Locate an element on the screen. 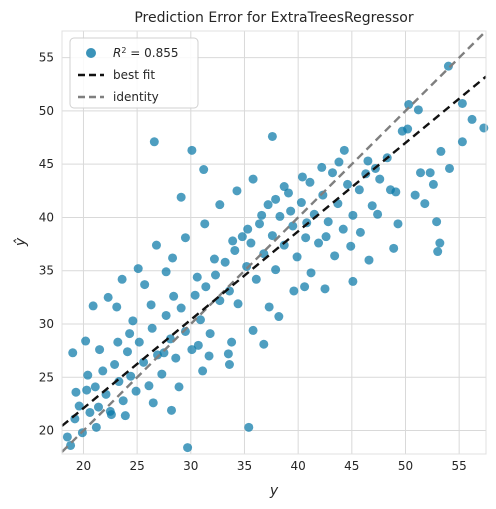  legend-label-r2: R2 = 0.855 is located at coordinates (145, 53).